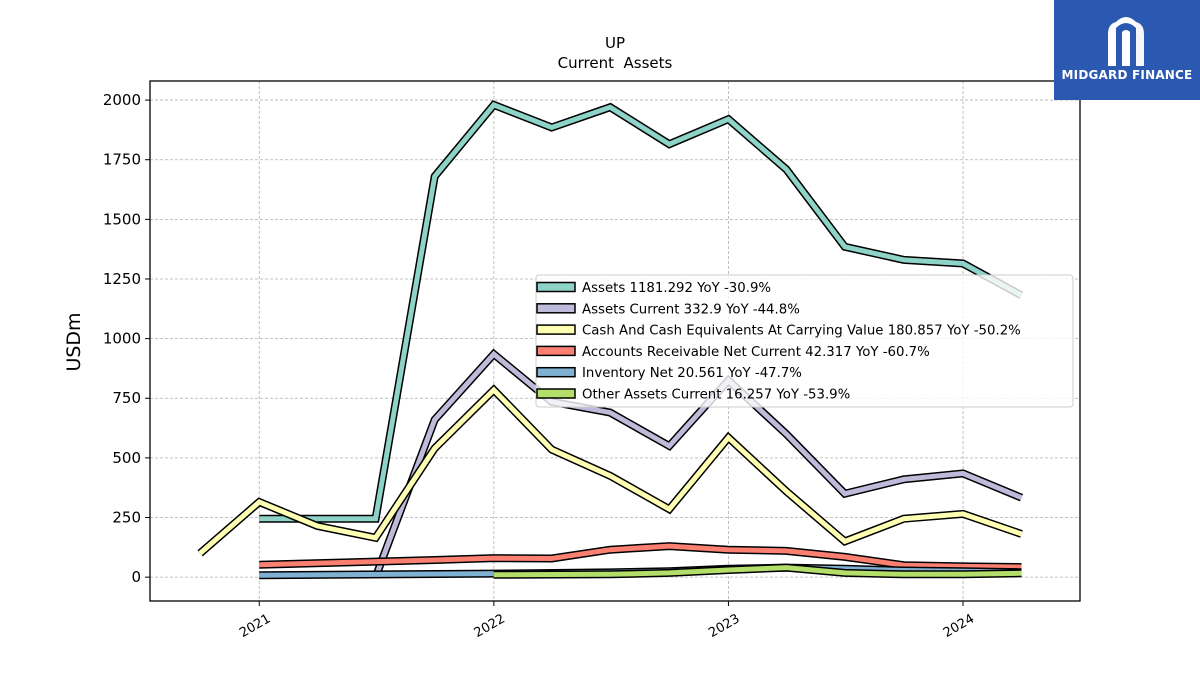 The image size is (1200, 675). Describe the element at coordinates (1126, 41) in the screenshot. I see `logo-mark-icon` at that location.